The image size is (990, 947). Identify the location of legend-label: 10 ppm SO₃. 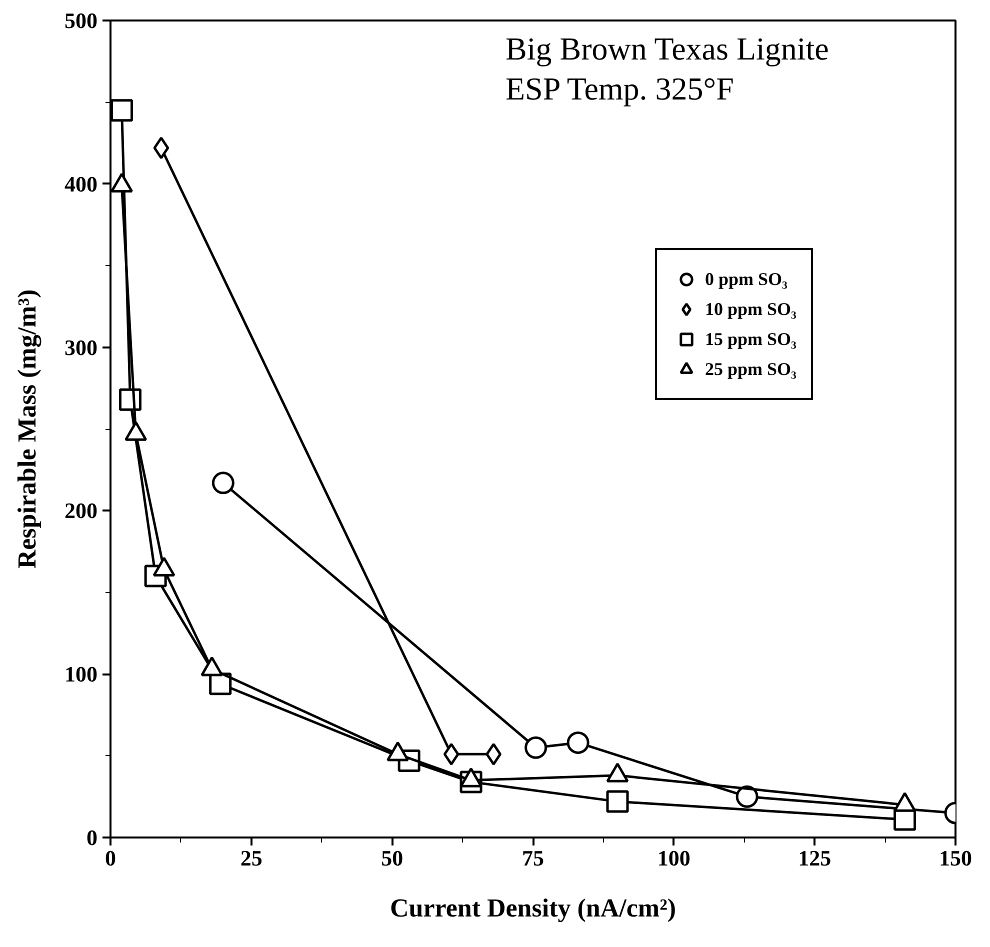
(750, 309).